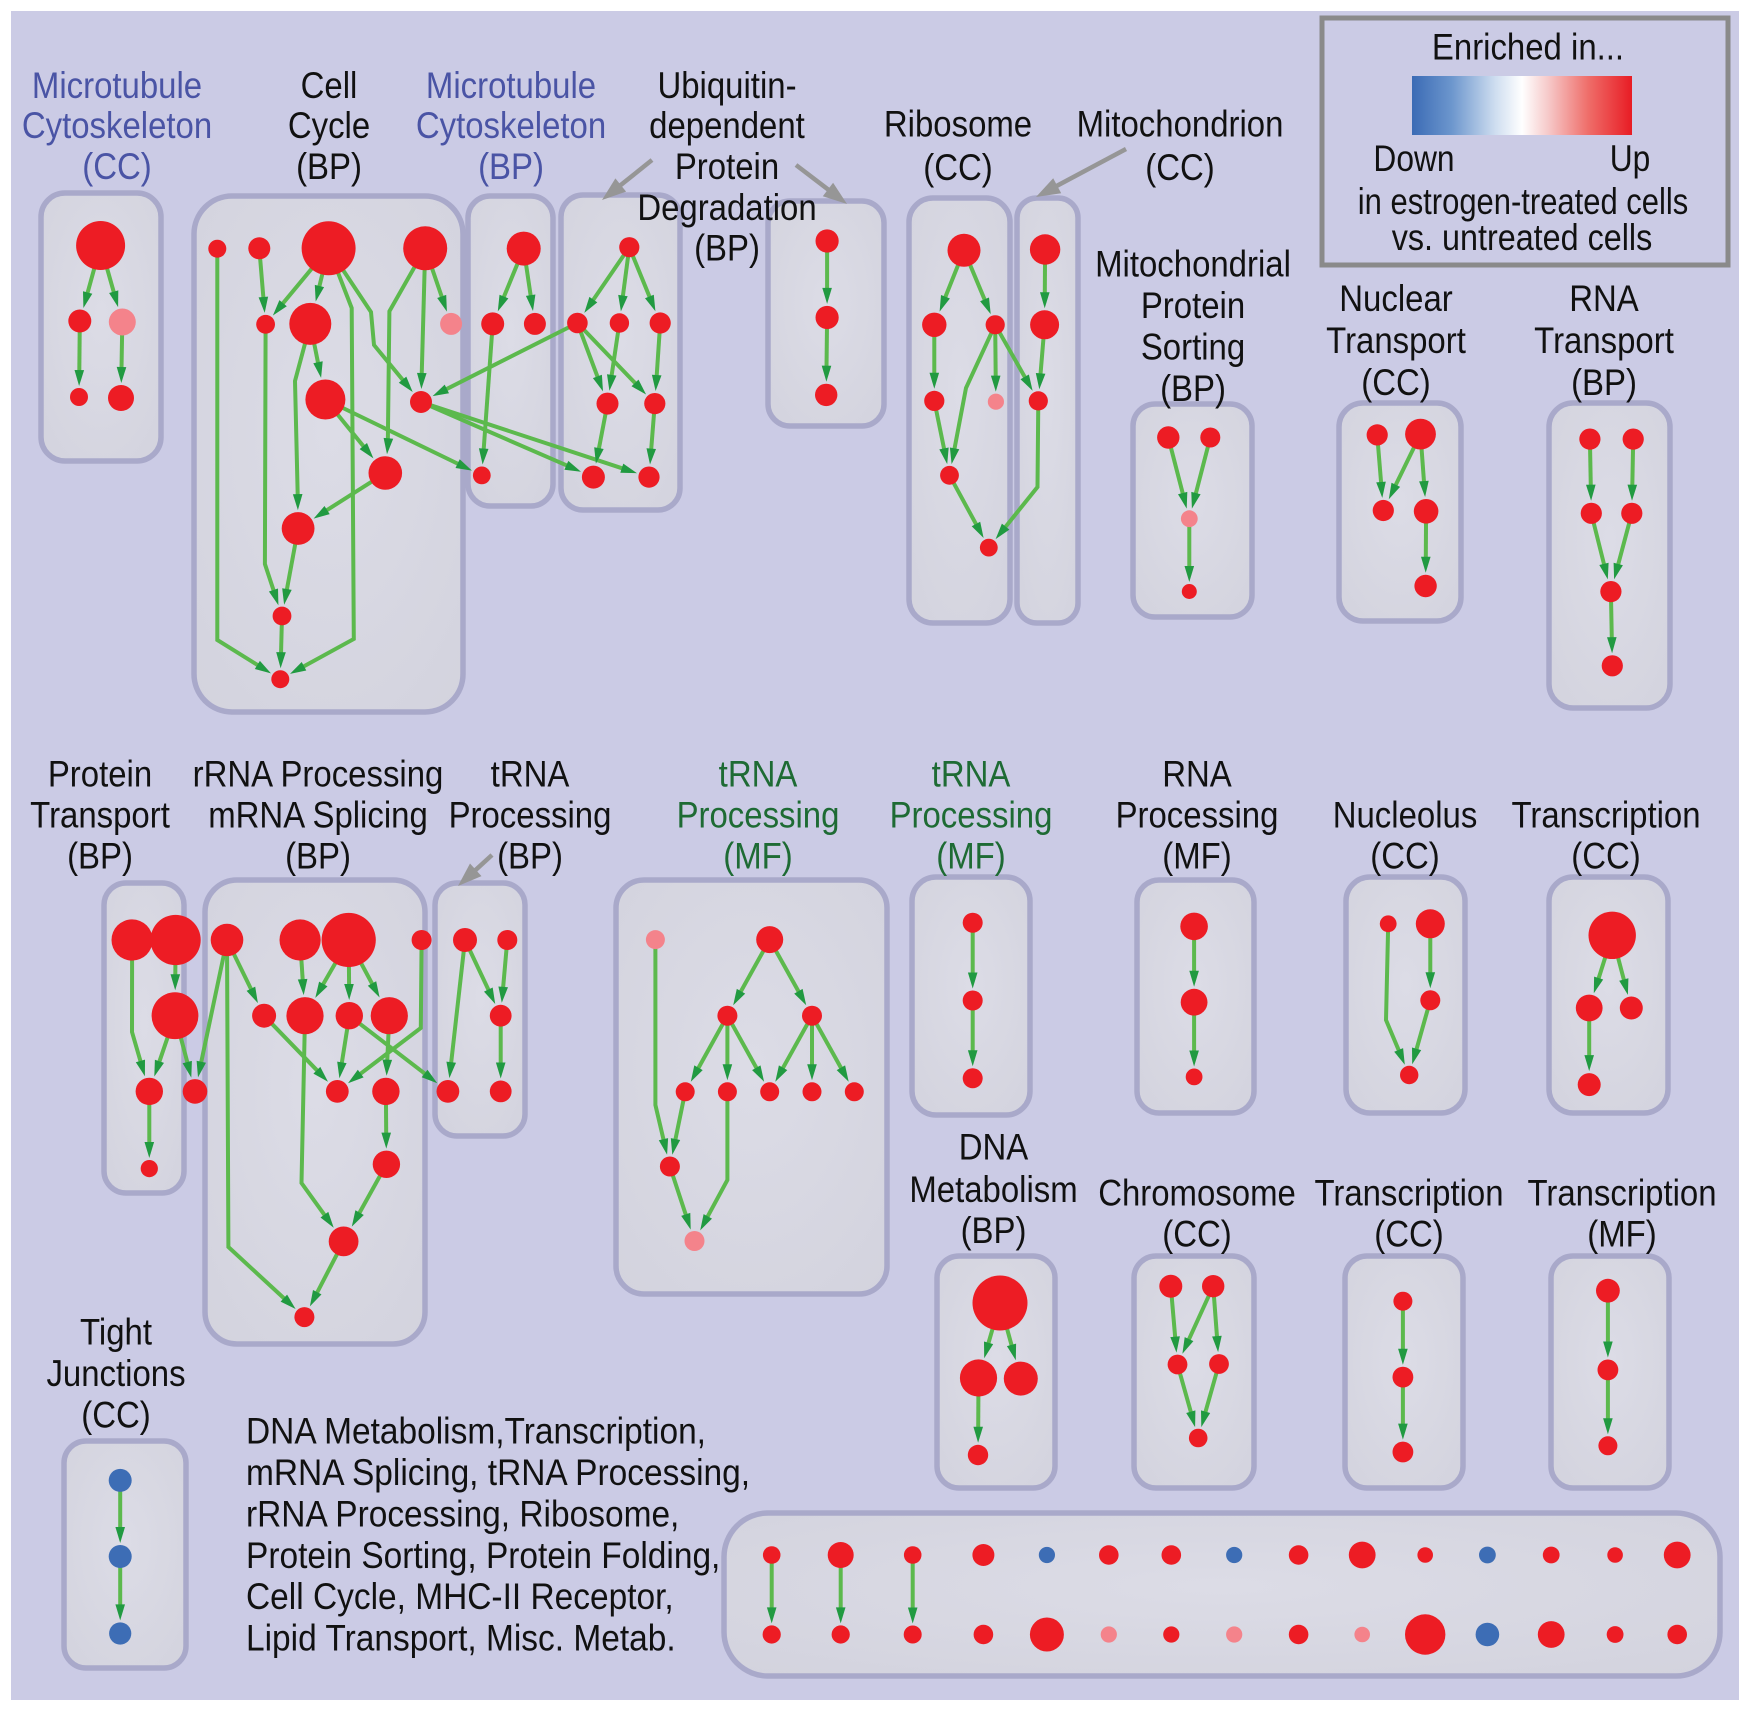 The image size is (1750, 1715). What do you see at coordinates (726, 85) in the screenshot?
I see `svg-text: Ubiquitin-` at bounding box center [726, 85].